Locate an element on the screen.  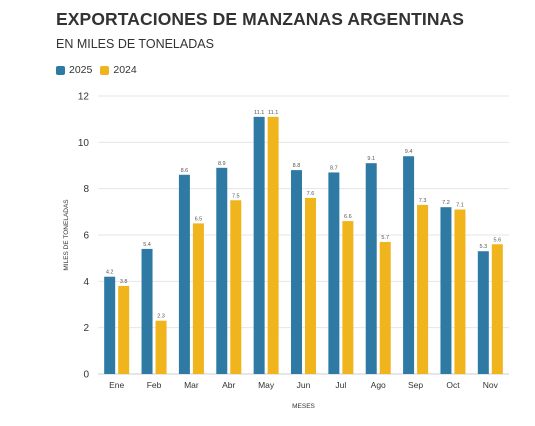
bar-2024-feb is located at coordinates (161, 347).